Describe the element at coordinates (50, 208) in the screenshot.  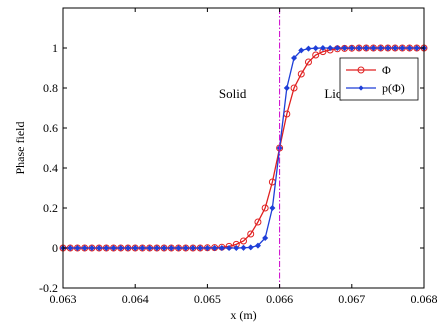
I see `y-tick-label: 0.2` at that location.